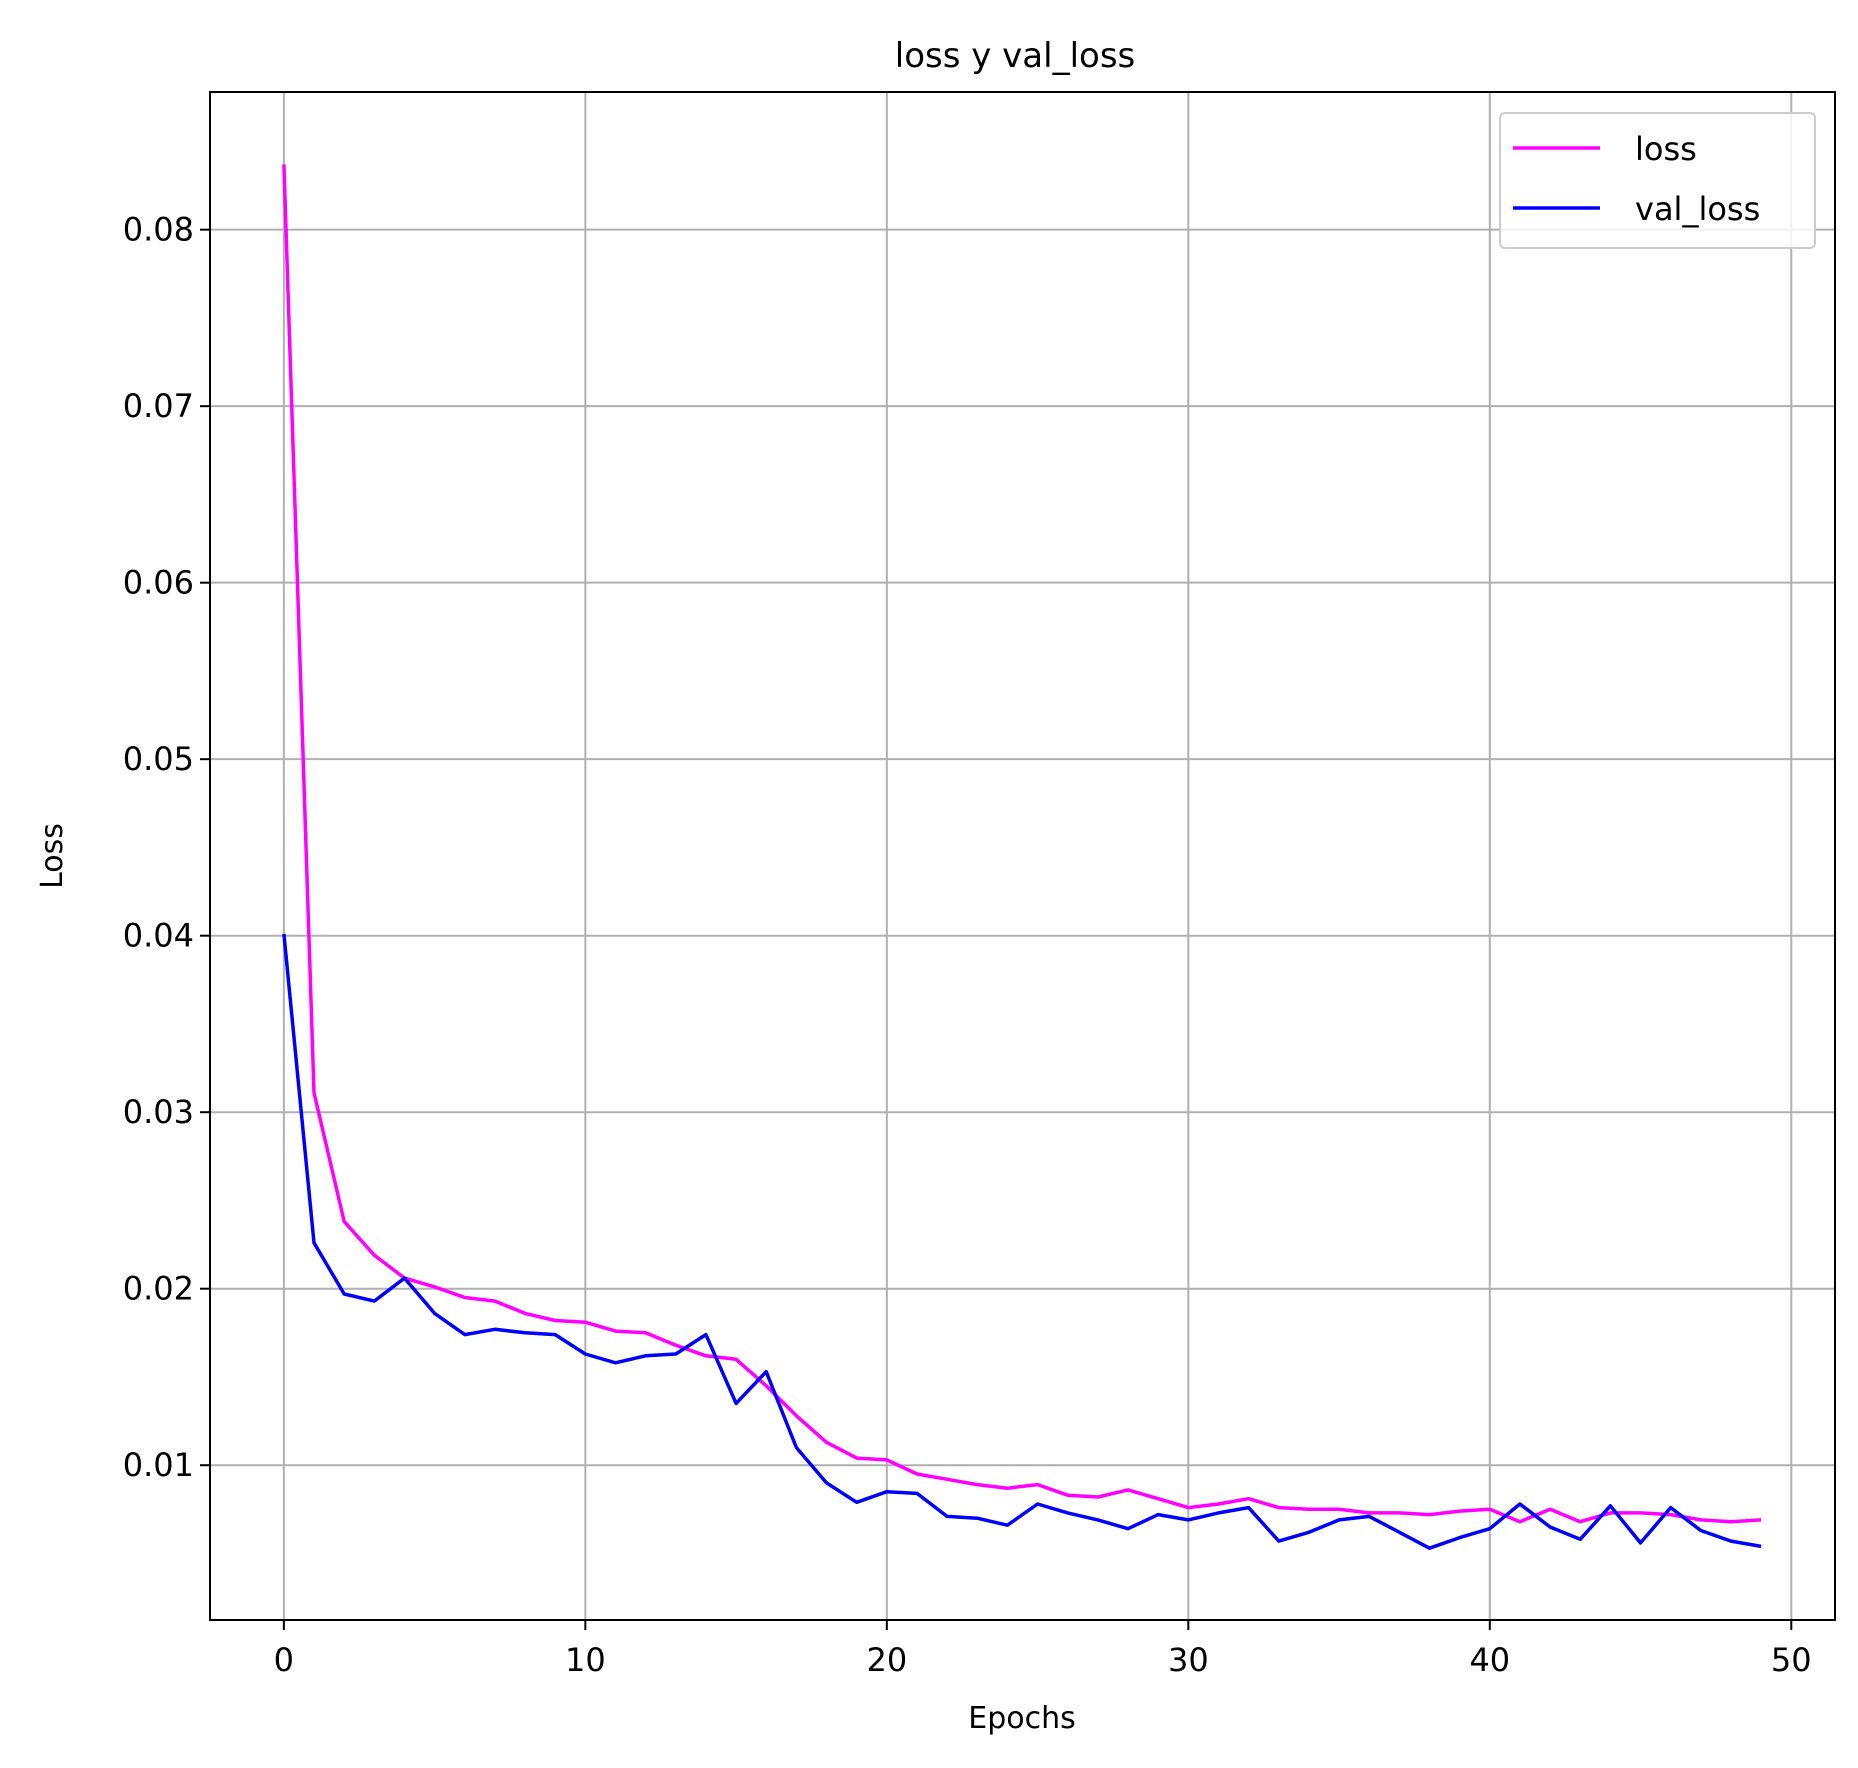  Describe the element at coordinates (158, 1289) in the screenshot. I see `y-tick-label: 0.02` at that location.